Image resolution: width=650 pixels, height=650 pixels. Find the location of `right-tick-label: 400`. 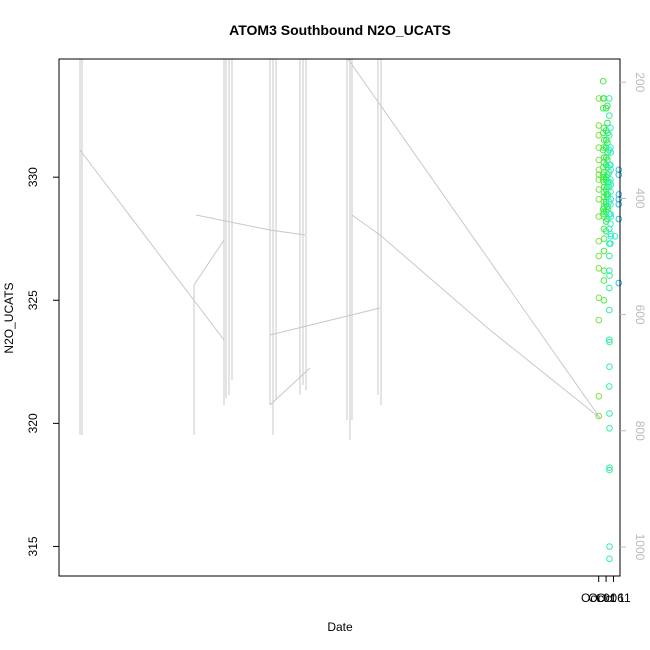

right-tick-label: 400 is located at coordinates (640, 198).